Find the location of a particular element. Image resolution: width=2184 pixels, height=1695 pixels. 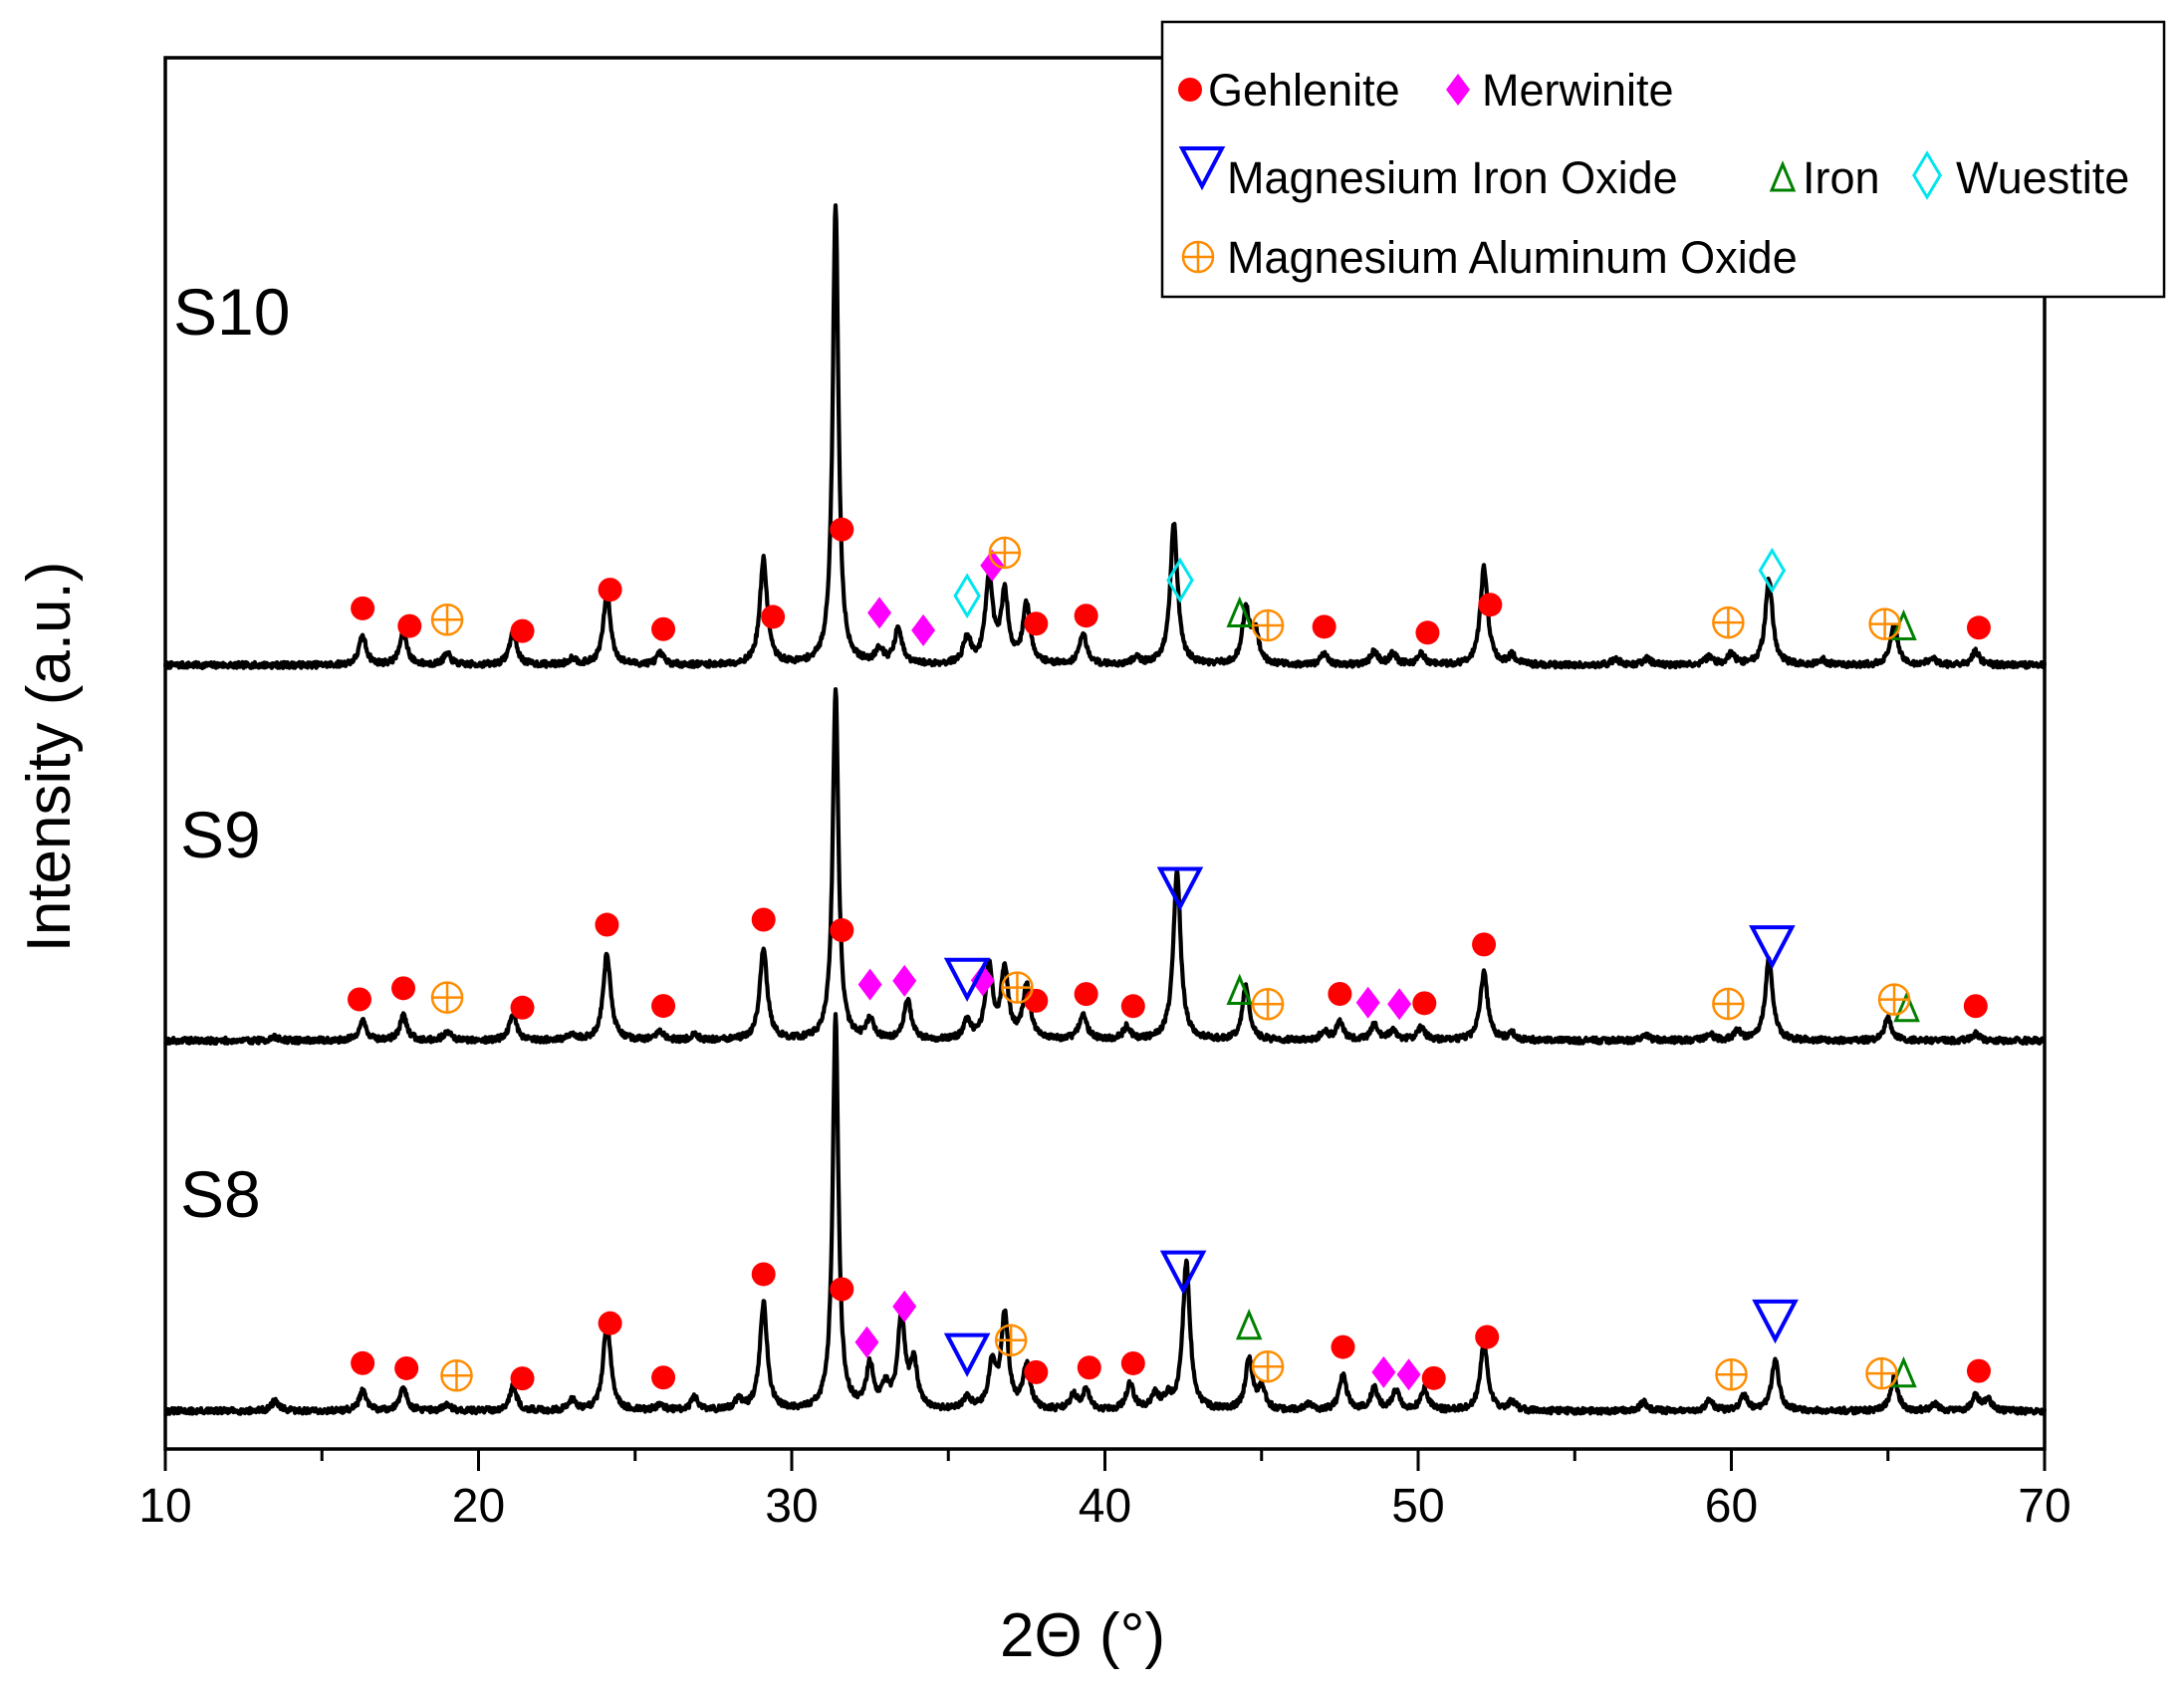

x-axis: 10 20 30 40 50 60 70 is located at coordinates (1104, 1491).